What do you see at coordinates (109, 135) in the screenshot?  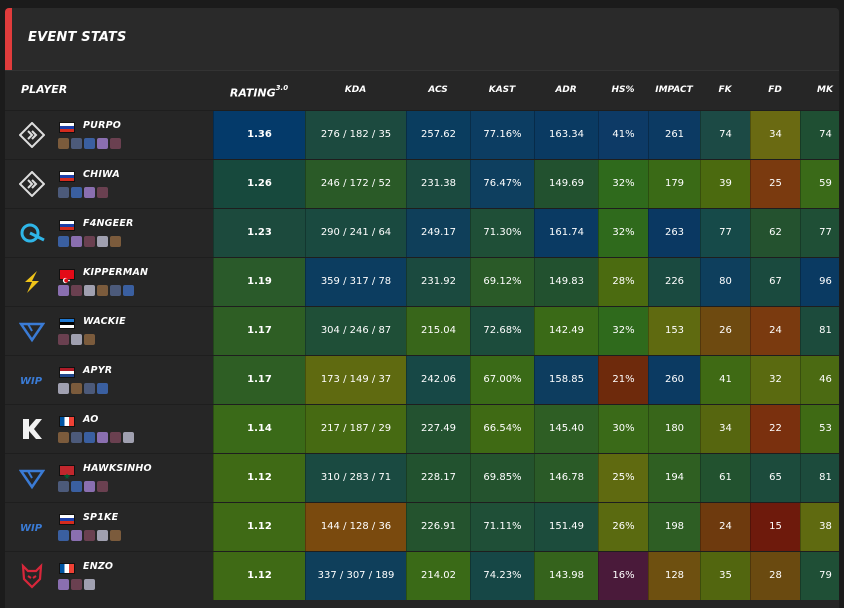 I see `player-cell: PURPO` at bounding box center [109, 135].